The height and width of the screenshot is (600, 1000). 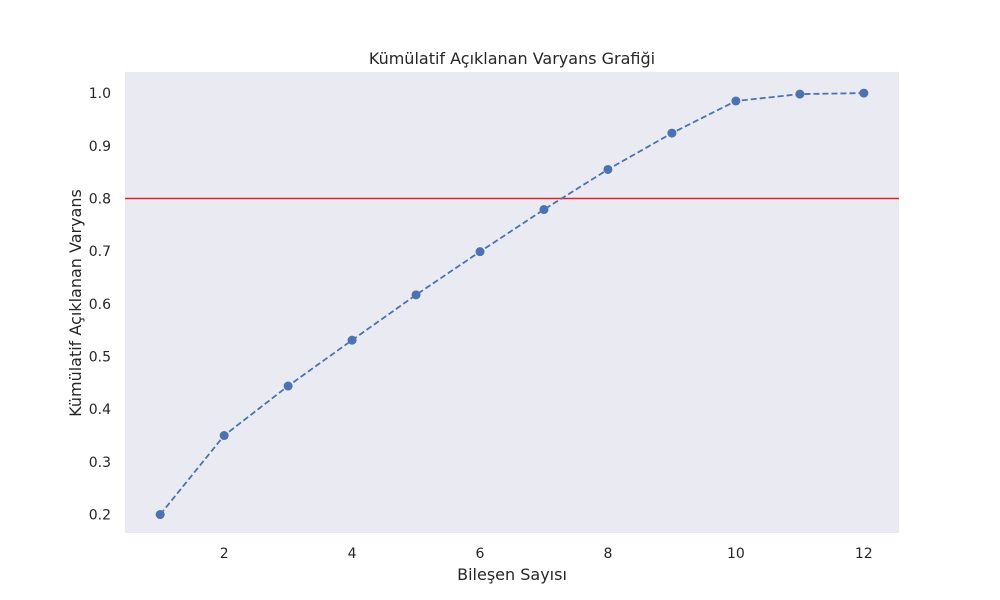 What do you see at coordinates (100, 147) in the screenshot?
I see `y-tick-label: 0.9` at bounding box center [100, 147].